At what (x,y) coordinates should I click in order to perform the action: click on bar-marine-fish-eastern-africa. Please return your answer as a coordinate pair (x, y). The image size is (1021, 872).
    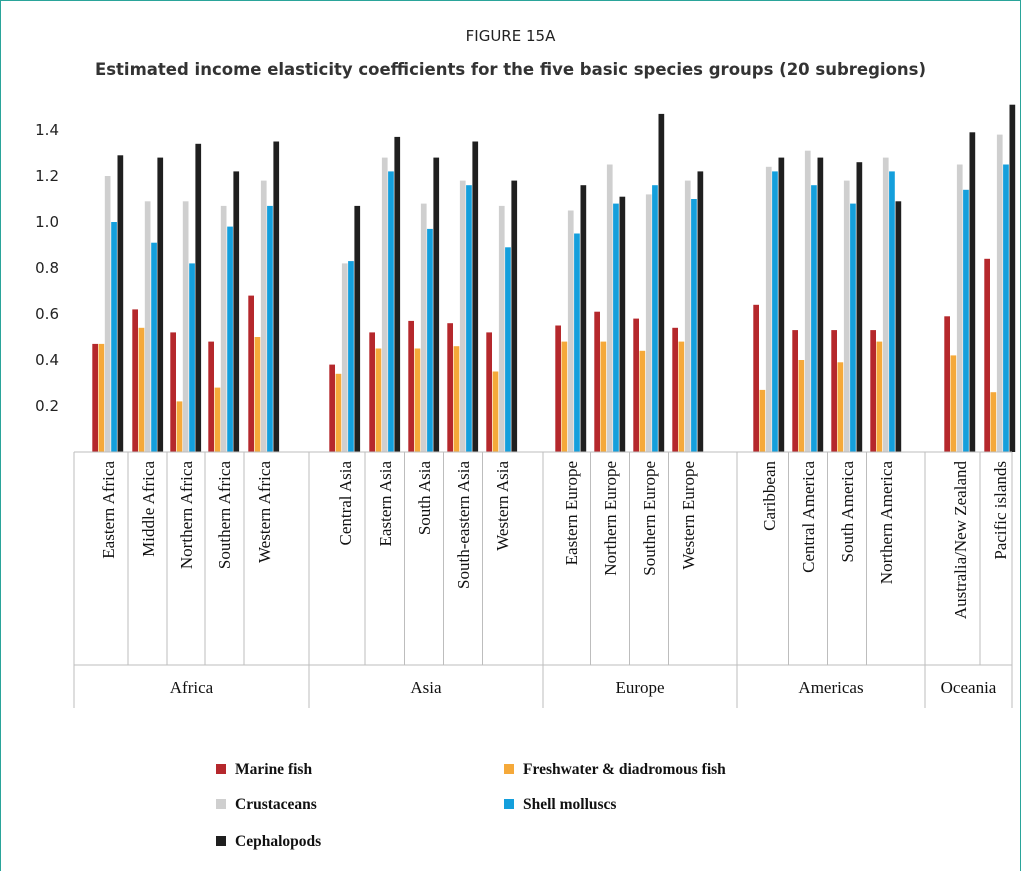
    Looking at the image, I should click on (95, 397).